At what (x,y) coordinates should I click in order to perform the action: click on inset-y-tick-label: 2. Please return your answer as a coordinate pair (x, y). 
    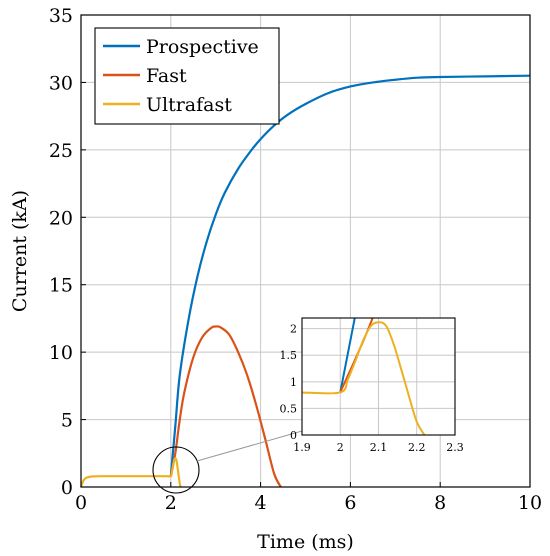
    Looking at the image, I should click on (293, 329).